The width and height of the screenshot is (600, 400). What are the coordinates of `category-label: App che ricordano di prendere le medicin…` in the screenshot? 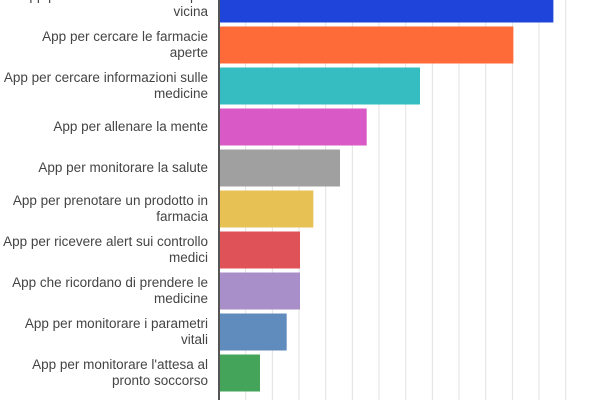 It's located at (110, 290).